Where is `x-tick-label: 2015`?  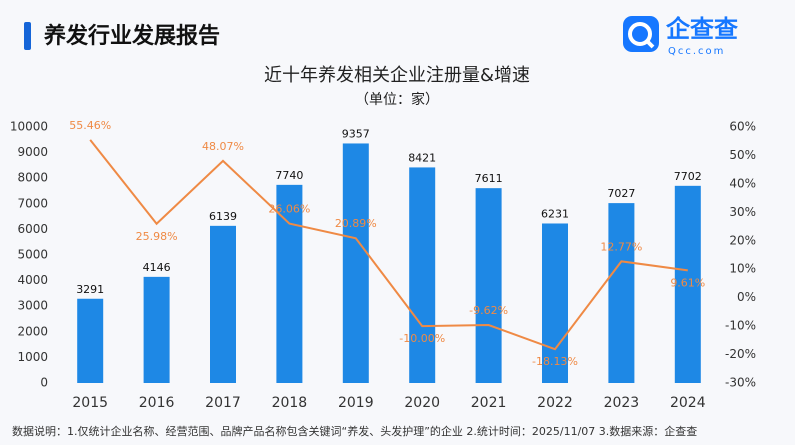 x-tick-label: 2015 is located at coordinates (90, 403).